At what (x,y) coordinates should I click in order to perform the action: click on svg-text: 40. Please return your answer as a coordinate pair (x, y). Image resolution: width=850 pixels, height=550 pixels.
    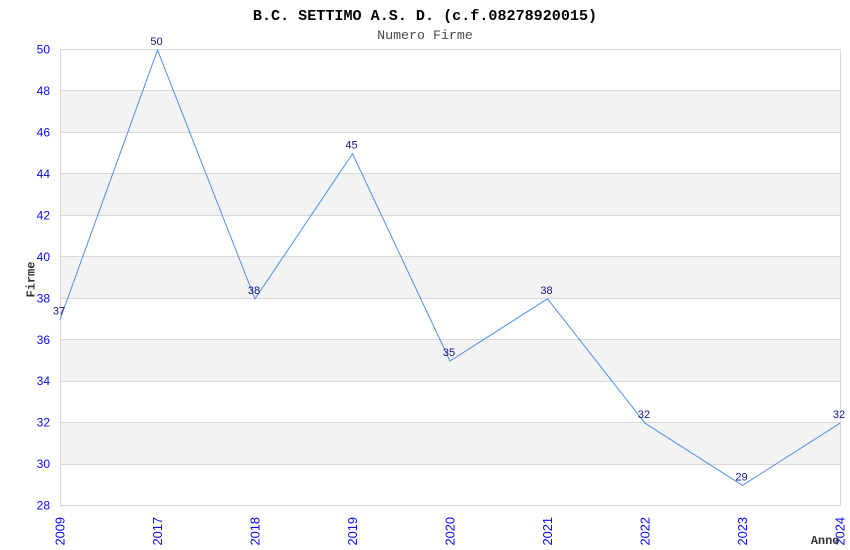
    Looking at the image, I should click on (44, 257).